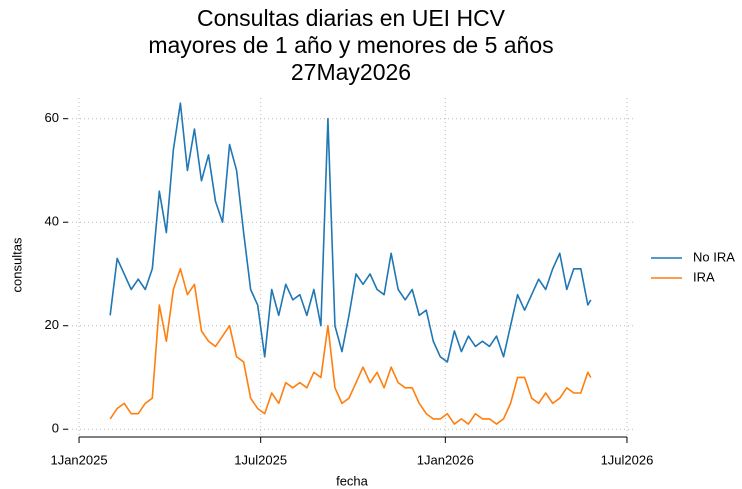  What do you see at coordinates (351, 18) in the screenshot?
I see `chart-title: Consultas diarias en UEI HCV` at bounding box center [351, 18].